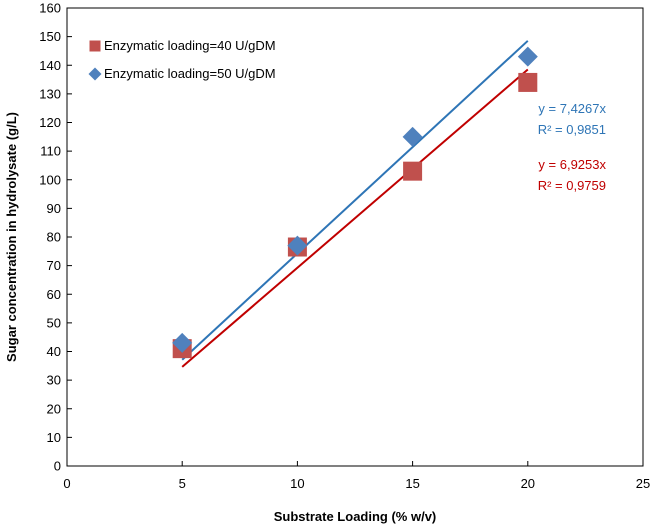 Image resolution: width=657 pixels, height=525 pixels. I want to click on y-tick-label: 150, so click(50, 36).